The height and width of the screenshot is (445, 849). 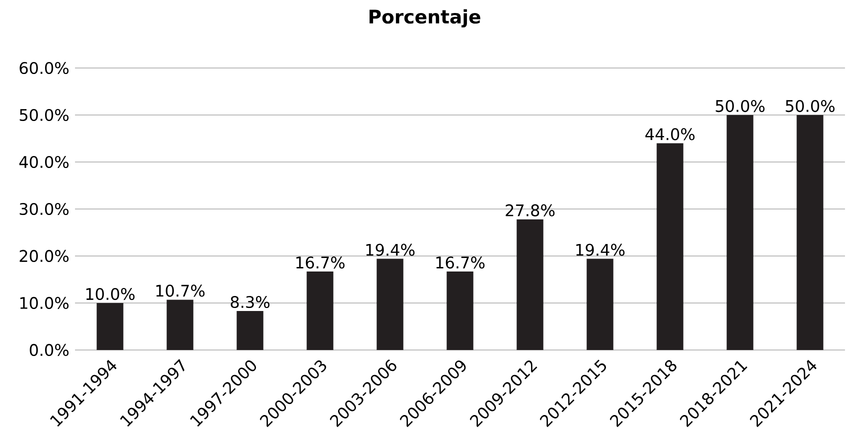 What do you see at coordinates (44, 256) in the screenshot?
I see `y-tick-label: 20.0%` at bounding box center [44, 256].